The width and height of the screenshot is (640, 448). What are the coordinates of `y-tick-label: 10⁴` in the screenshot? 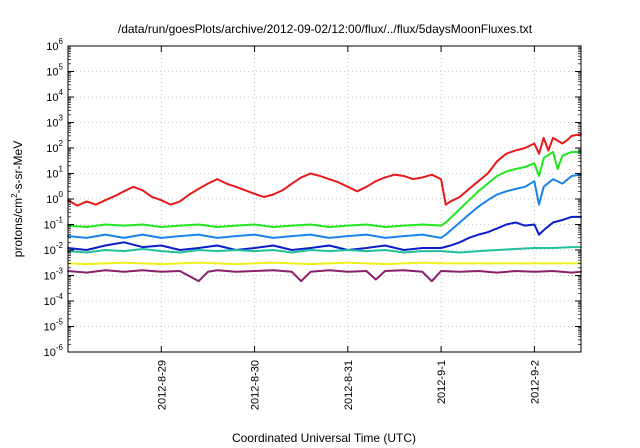 It's located at (54, 96).